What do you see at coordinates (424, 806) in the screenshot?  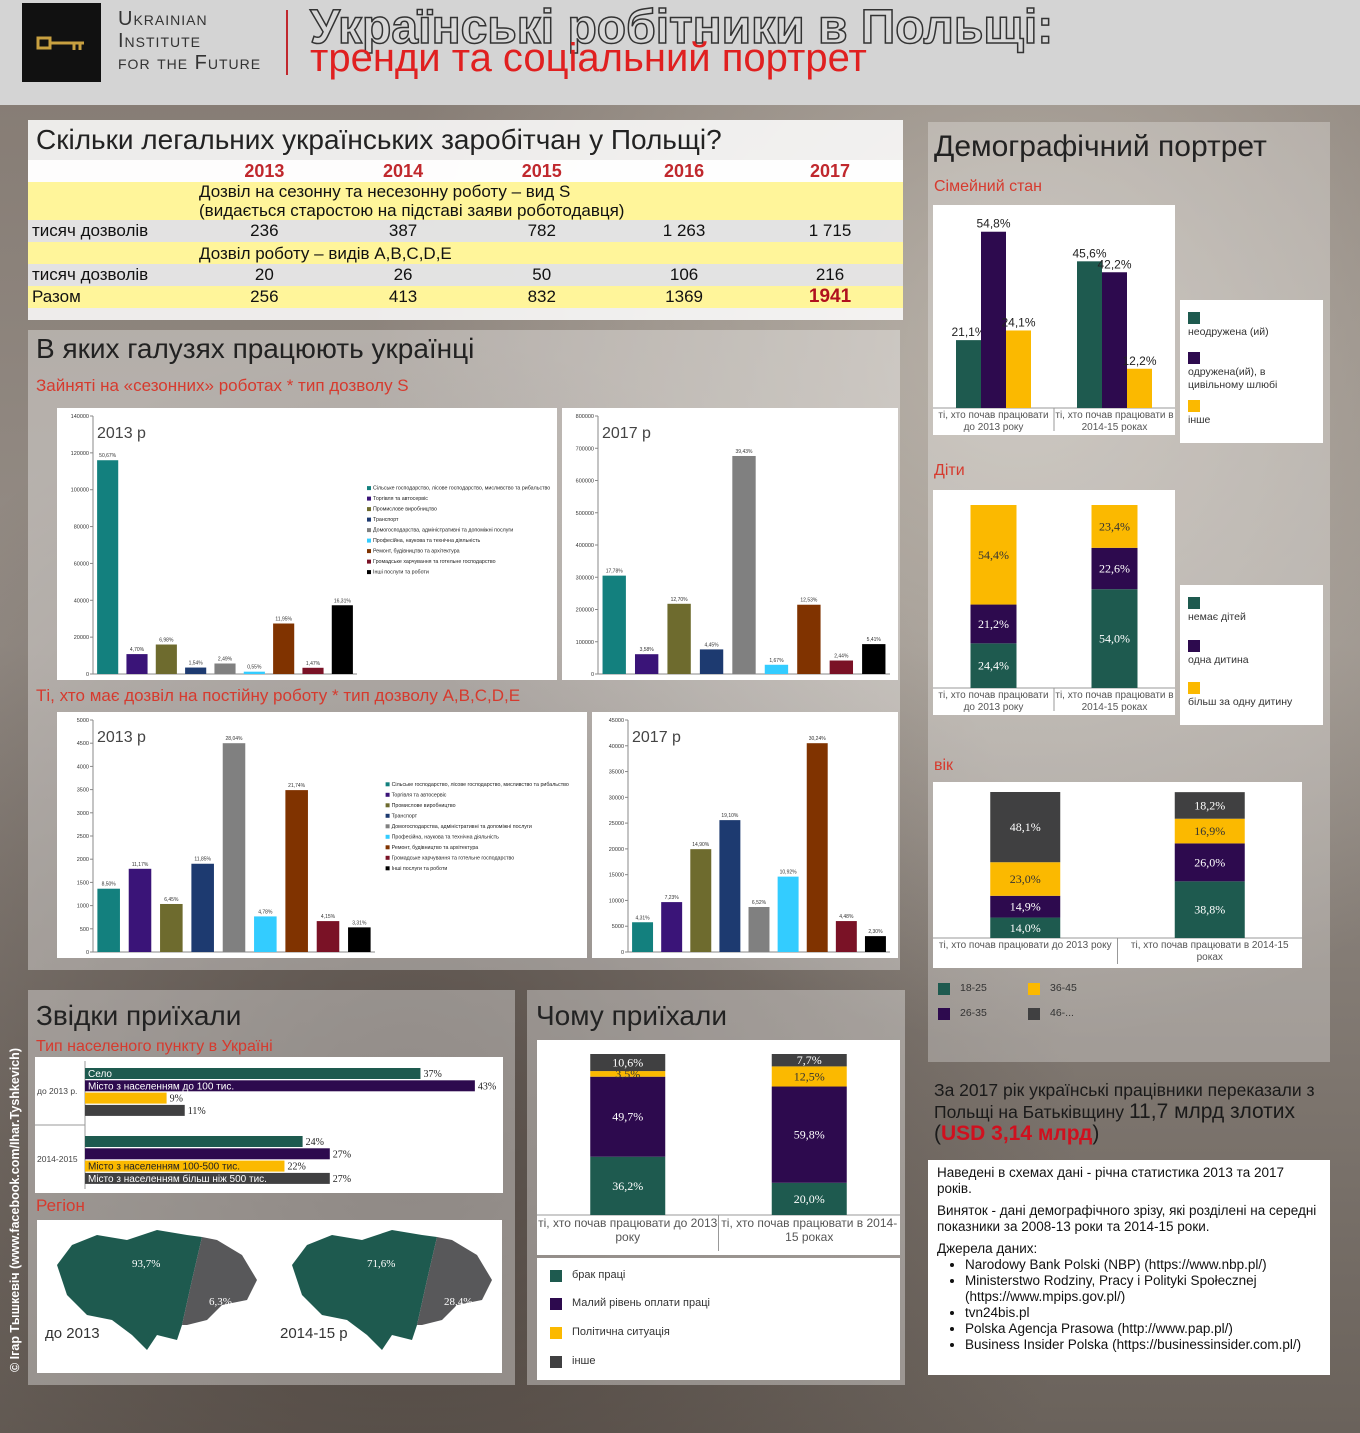 I see `legend-label: Промислове виробництво` at bounding box center [424, 806].